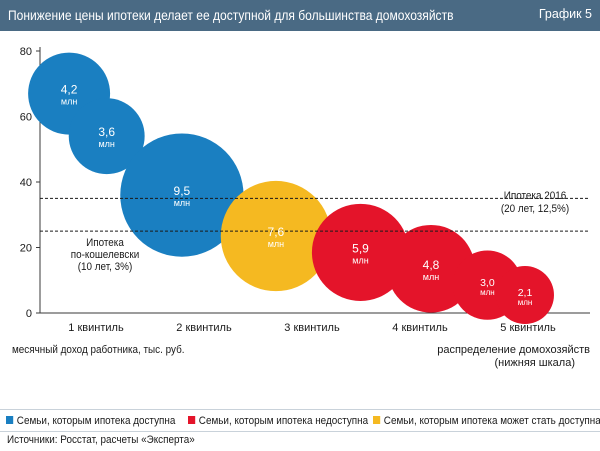 This screenshot has height=451, width=600. I want to click on legend-swatch-unavailable, so click(192, 420).